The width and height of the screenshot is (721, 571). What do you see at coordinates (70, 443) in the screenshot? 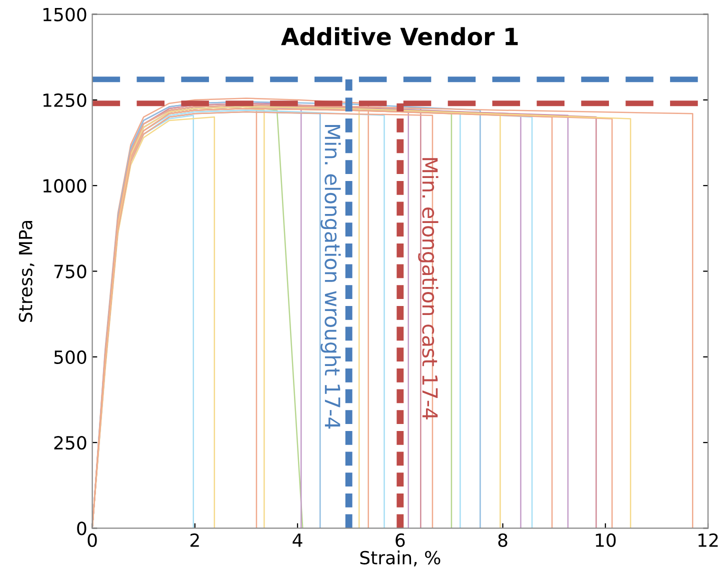
I see `y-tick-label: 250` at bounding box center [70, 443].